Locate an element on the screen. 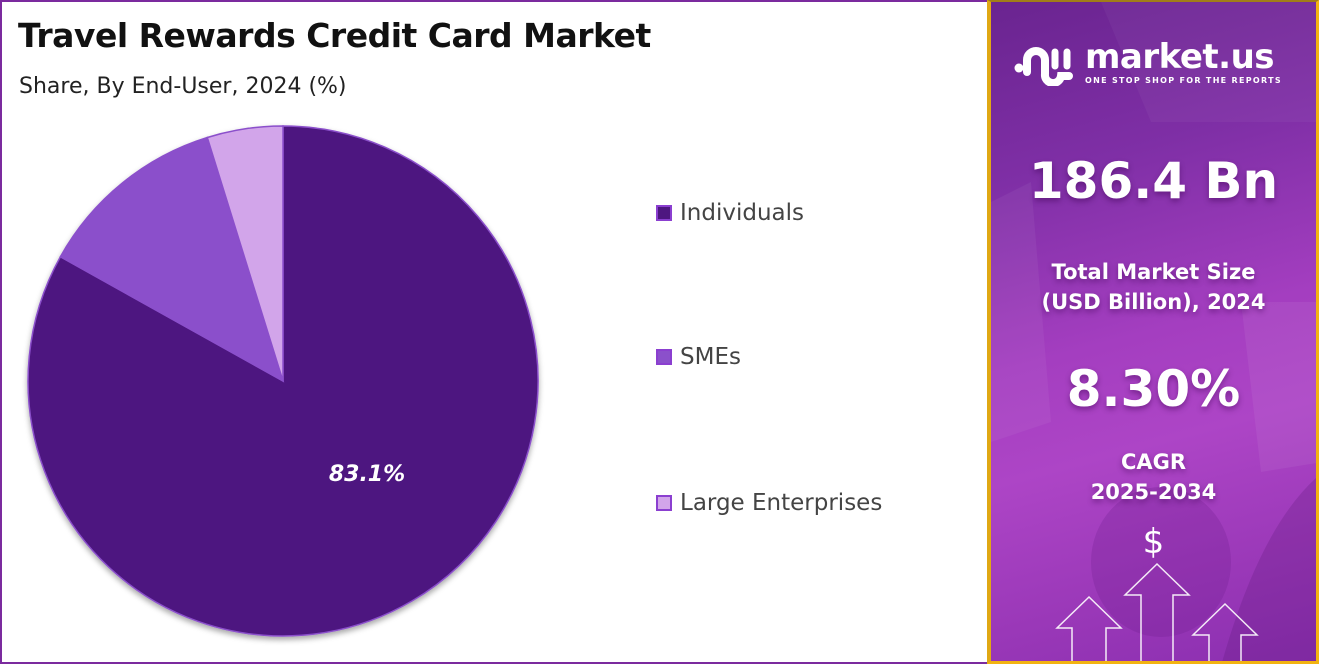  growth-arrows-icon is located at coordinates (1157, 611).